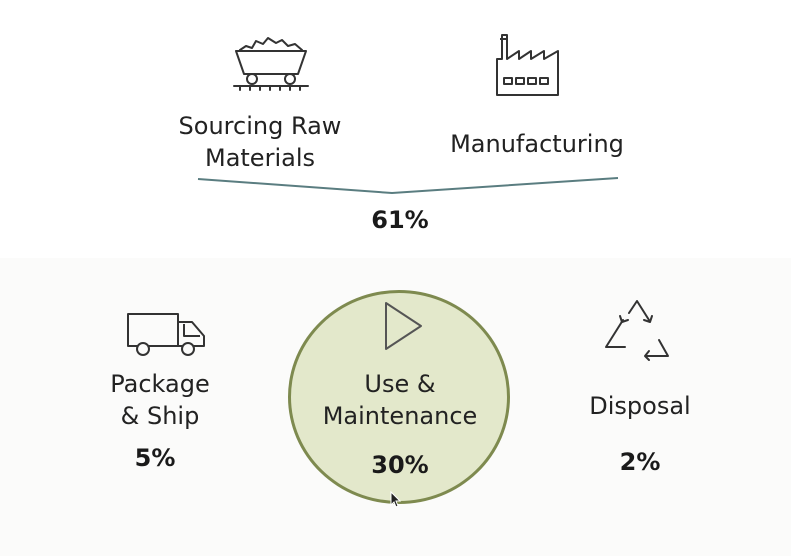 The width and height of the screenshot is (791, 556). I want to click on truck-icon, so click(166, 334).